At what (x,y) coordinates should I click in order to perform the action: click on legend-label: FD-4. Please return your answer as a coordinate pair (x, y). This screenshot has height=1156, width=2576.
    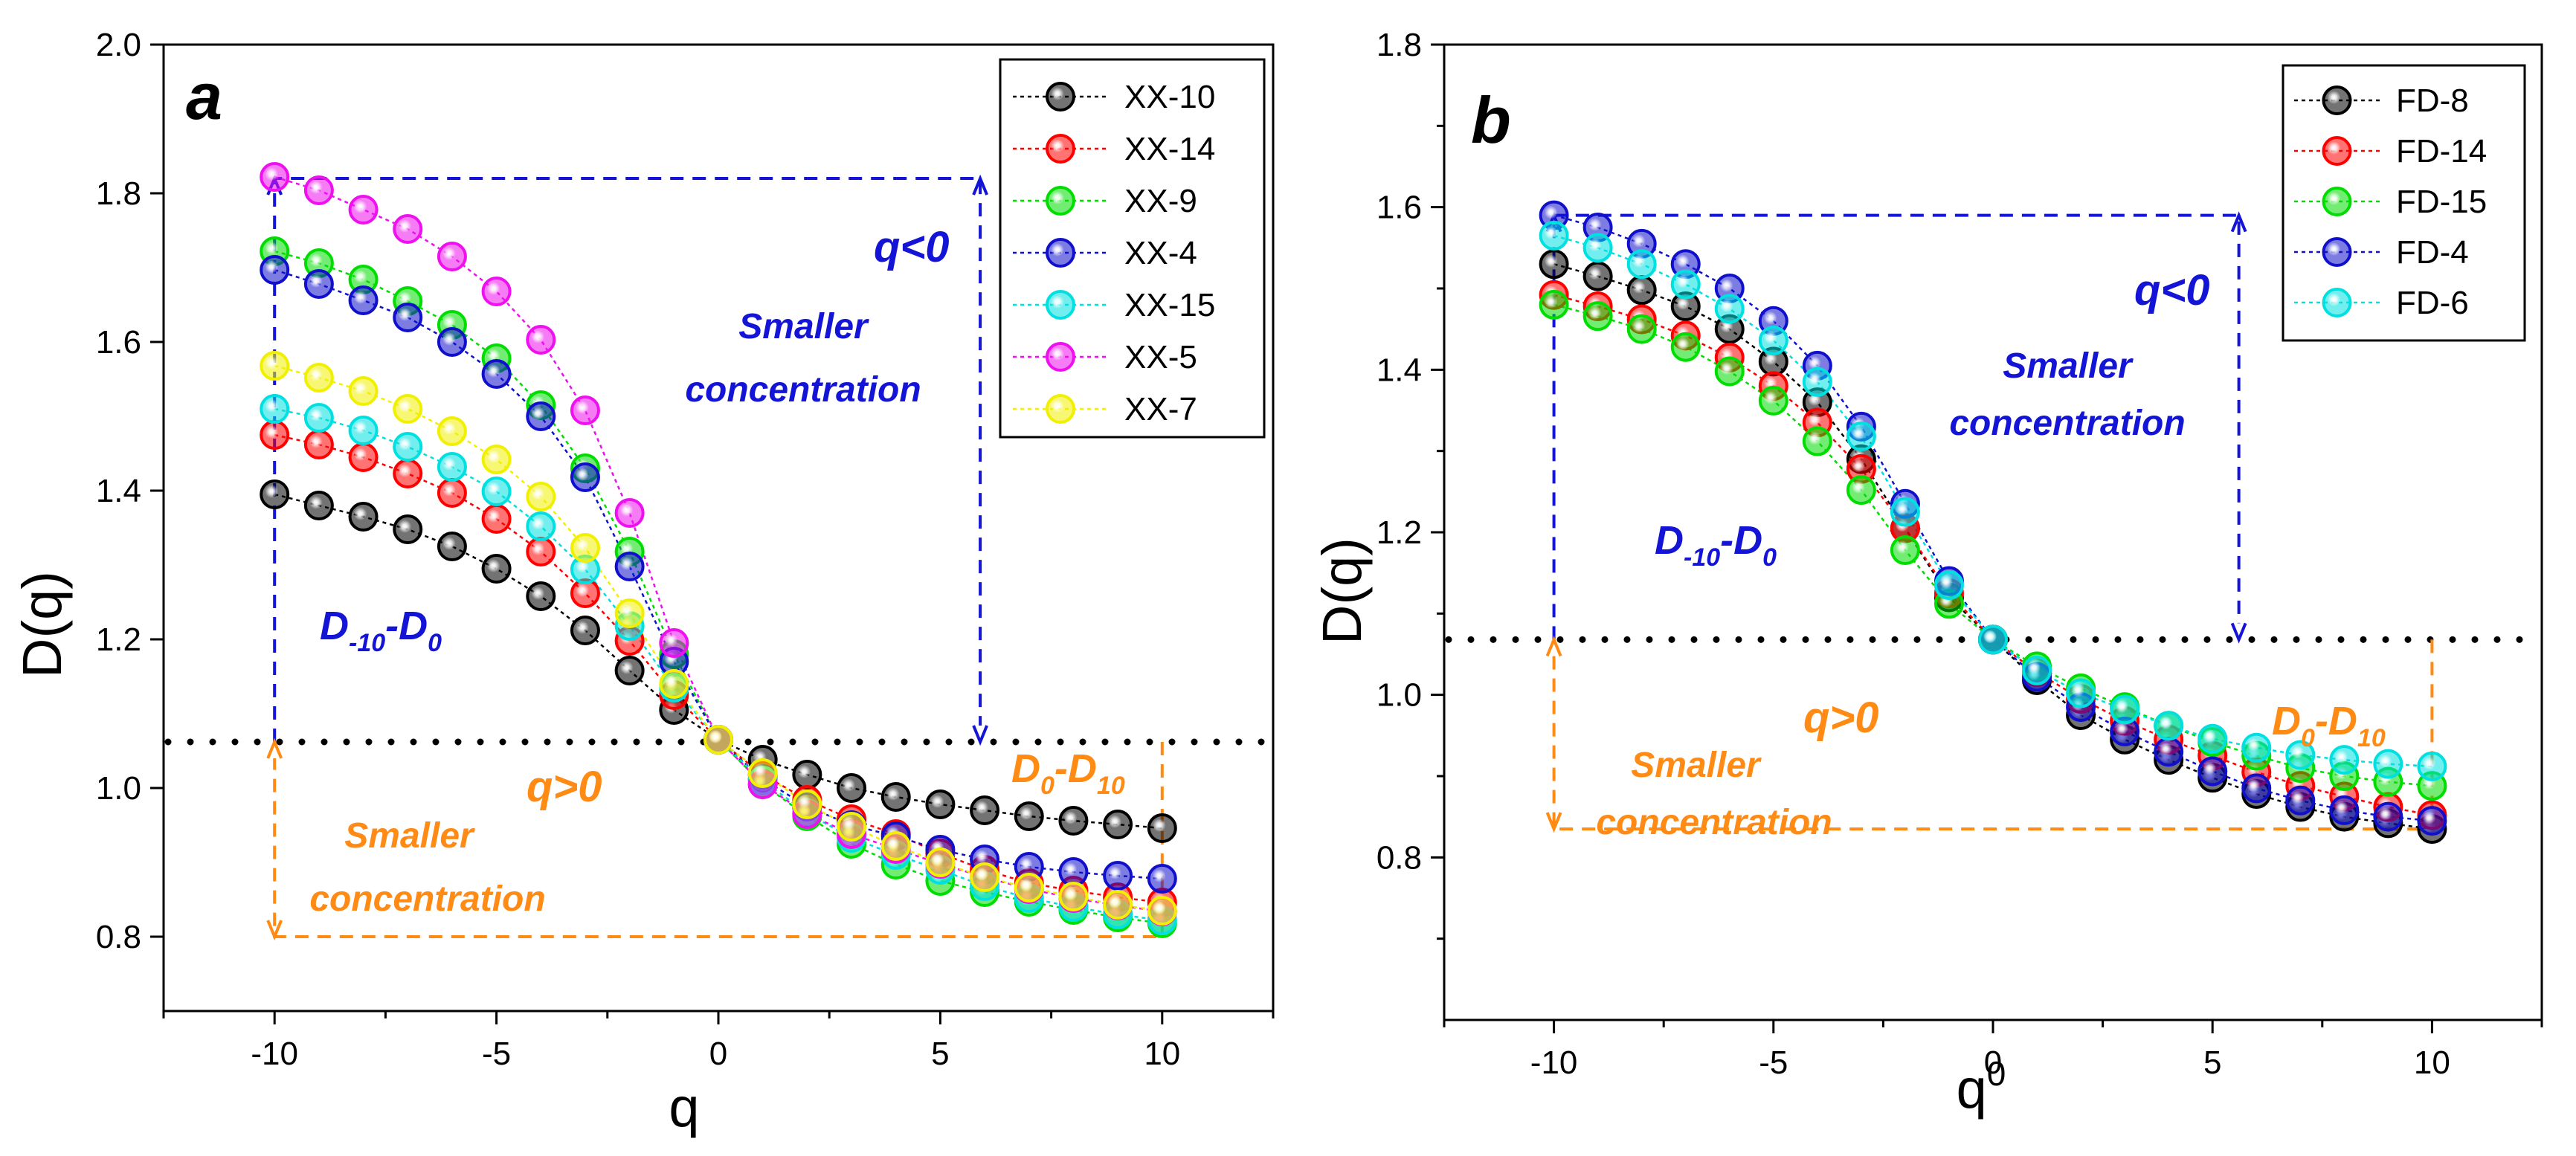
    Looking at the image, I should click on (2432, 252).